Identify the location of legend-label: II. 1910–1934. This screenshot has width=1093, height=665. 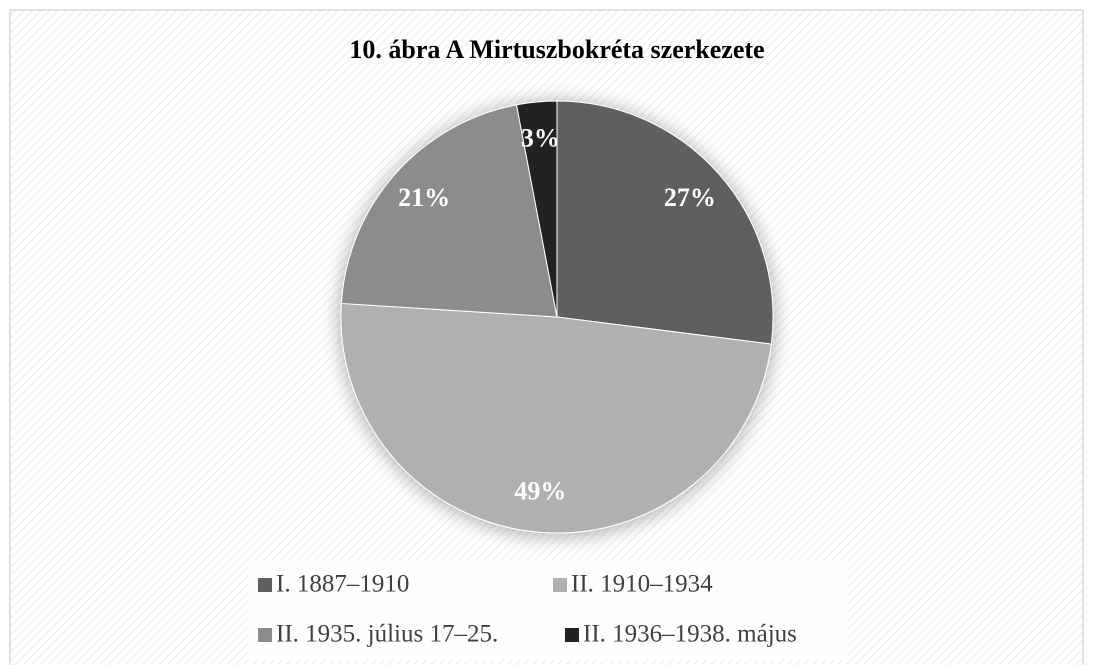
(642, 584).